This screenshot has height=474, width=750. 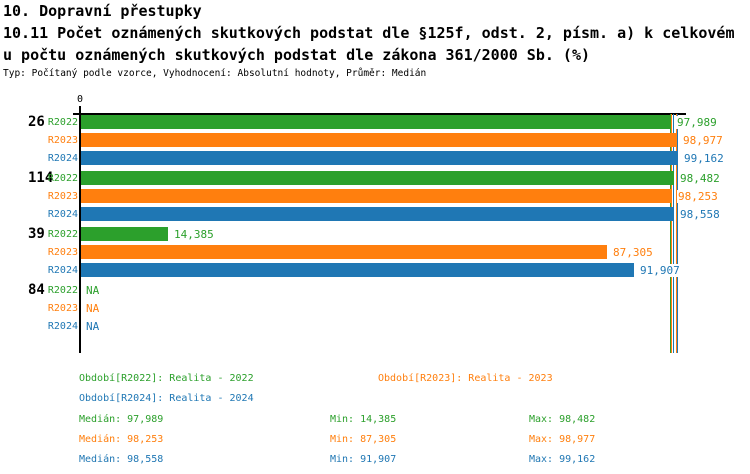 I want to click on bar-value-label: 14,385, so click(x=194, y=234).